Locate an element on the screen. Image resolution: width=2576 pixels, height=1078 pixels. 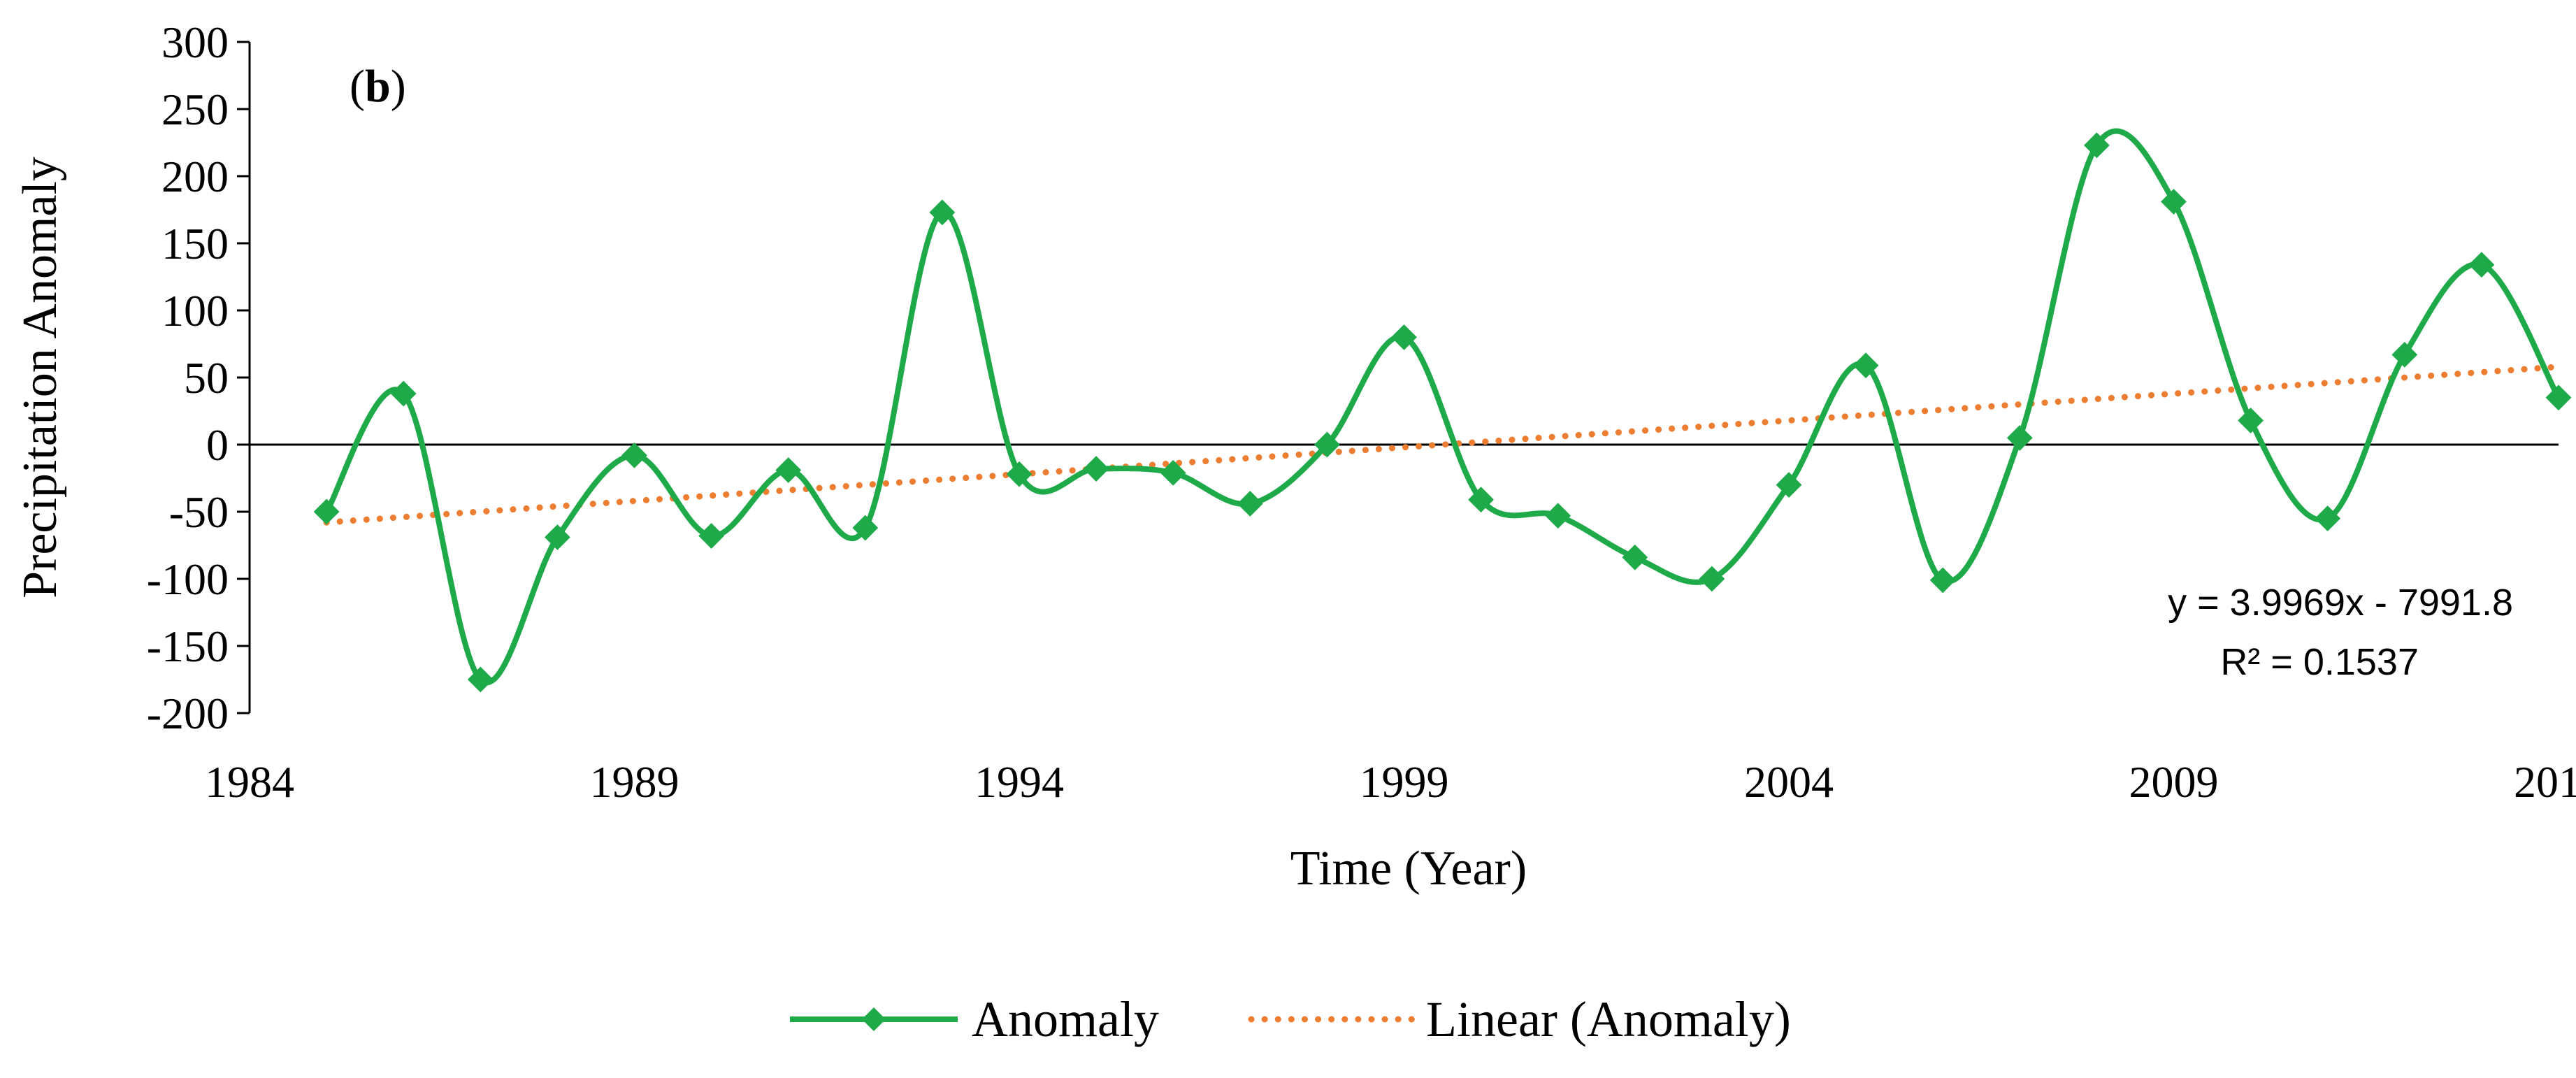
y-tick-label: -150 is located at coordinates (188, 646).